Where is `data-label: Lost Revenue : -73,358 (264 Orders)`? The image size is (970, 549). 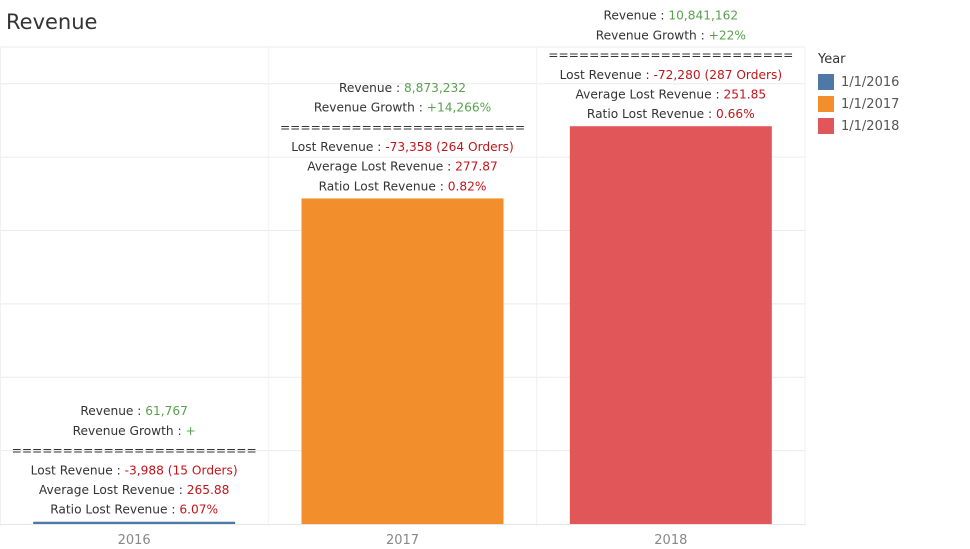 data-label: Lost Revenue : -73,358 (264 Orders) is located at coordinates (402, 147).